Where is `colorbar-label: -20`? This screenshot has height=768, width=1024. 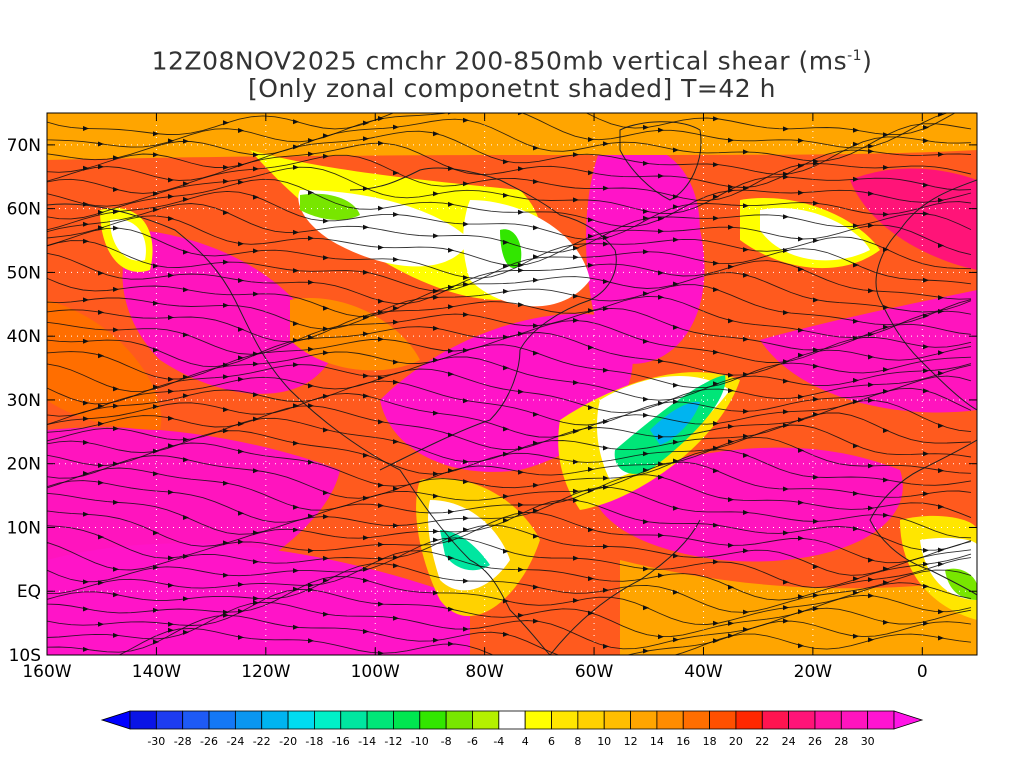
colorbar-label: -20 is located at coordinates (288, 741).